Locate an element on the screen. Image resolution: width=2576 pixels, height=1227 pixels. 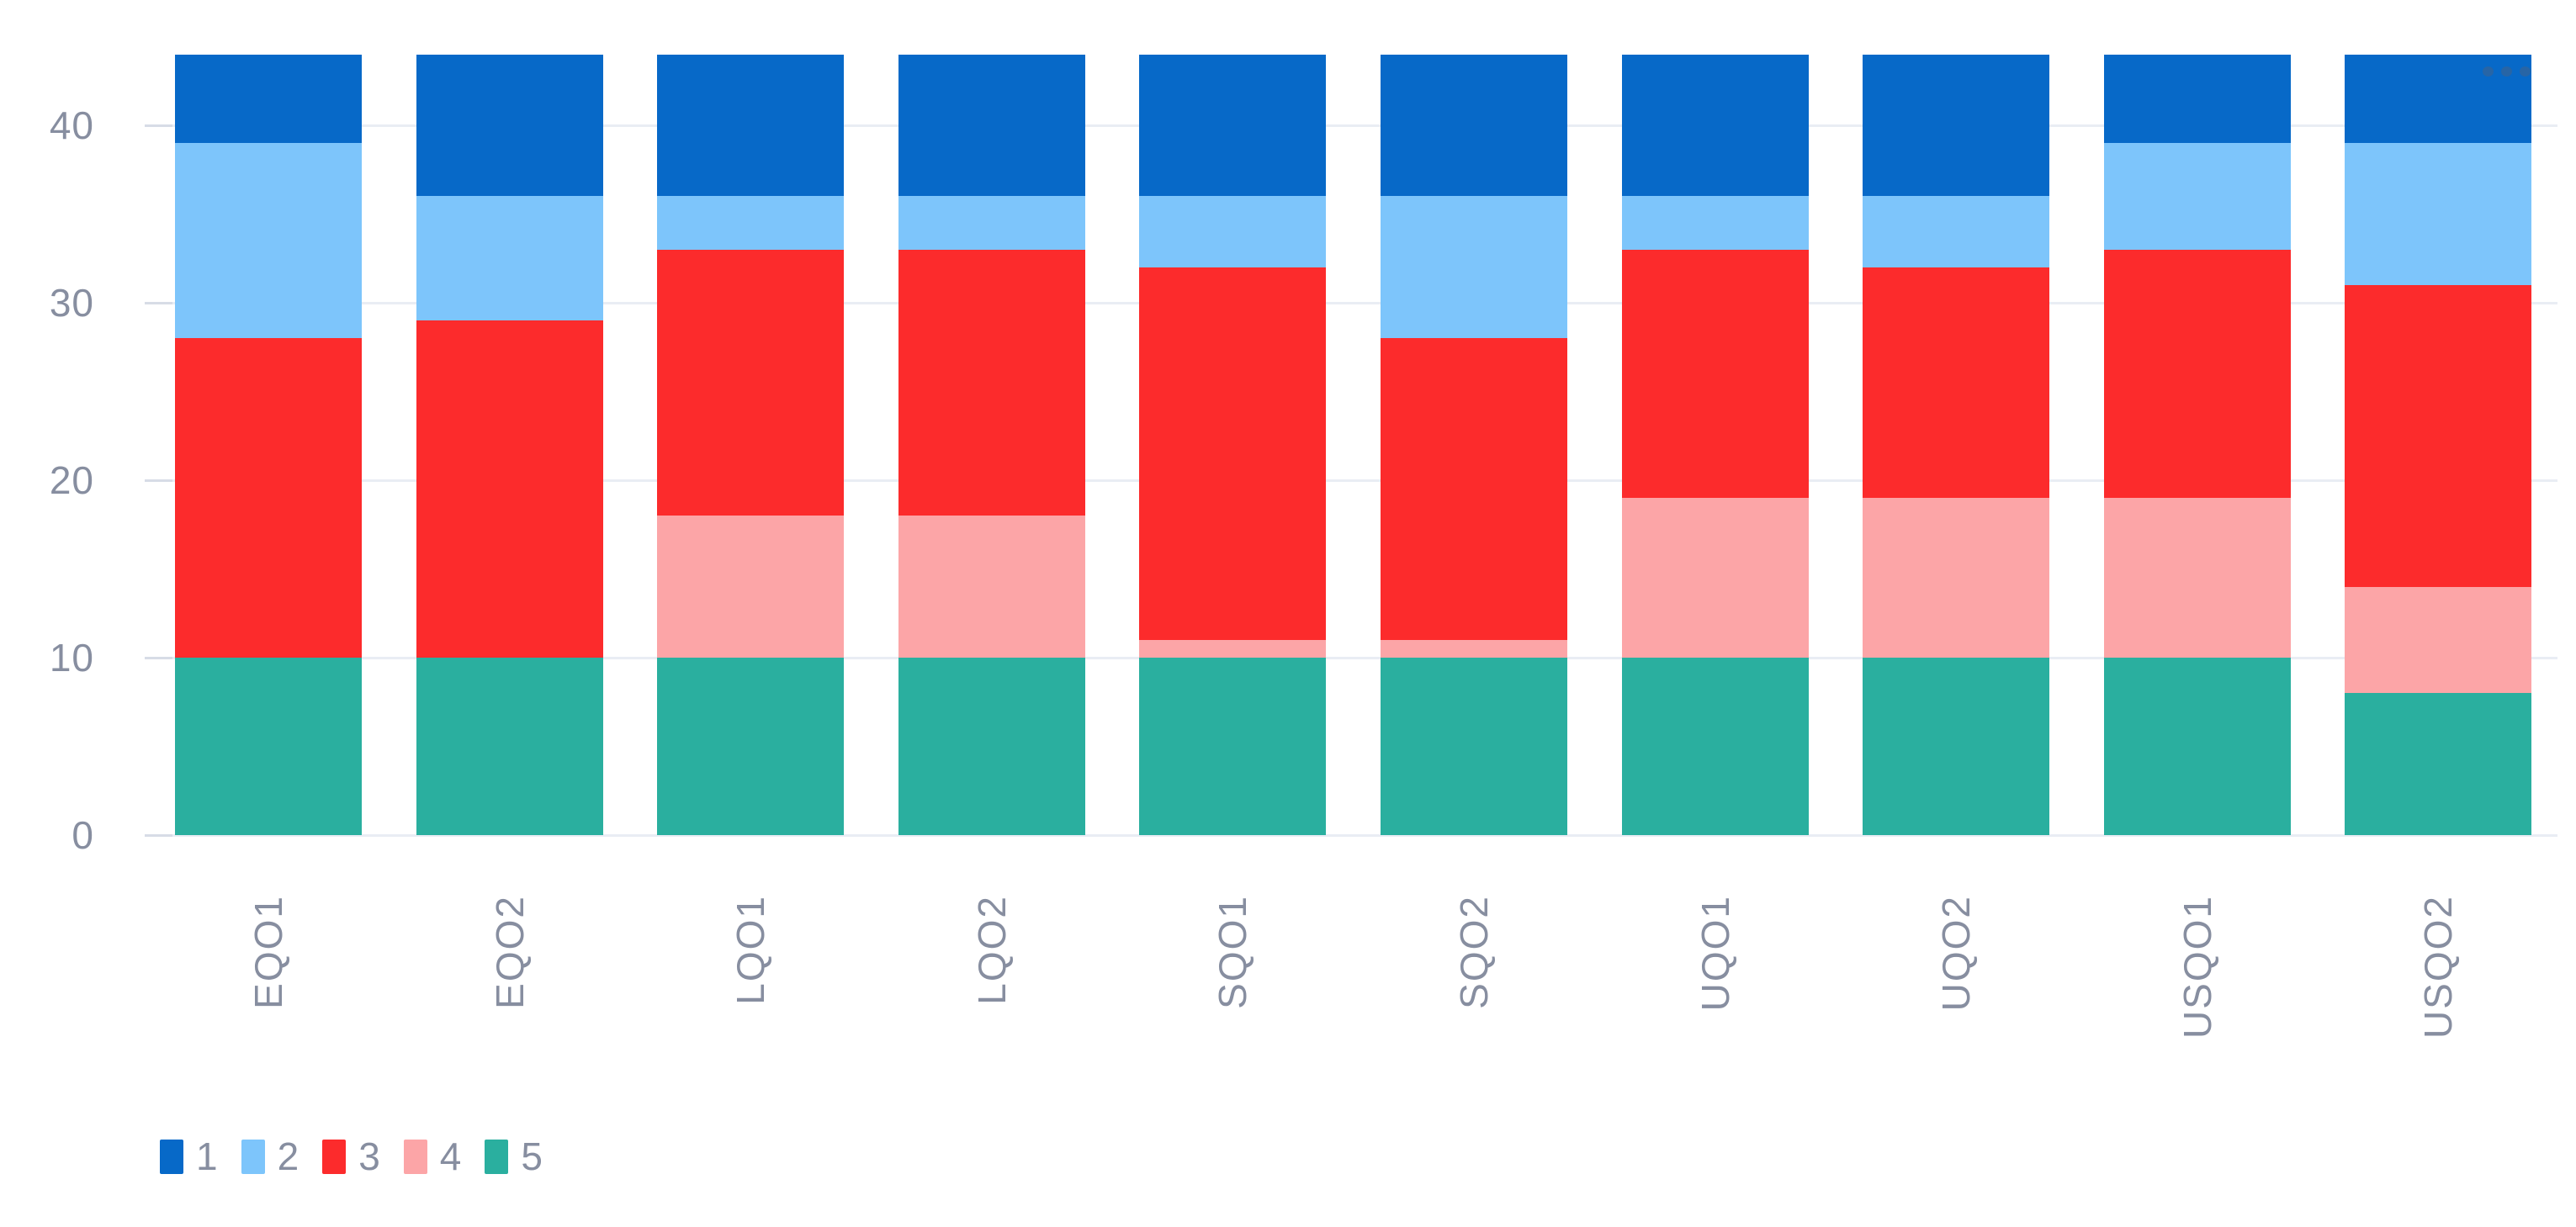
legend-item-5: 5 is located at coordinates (514, 1156).